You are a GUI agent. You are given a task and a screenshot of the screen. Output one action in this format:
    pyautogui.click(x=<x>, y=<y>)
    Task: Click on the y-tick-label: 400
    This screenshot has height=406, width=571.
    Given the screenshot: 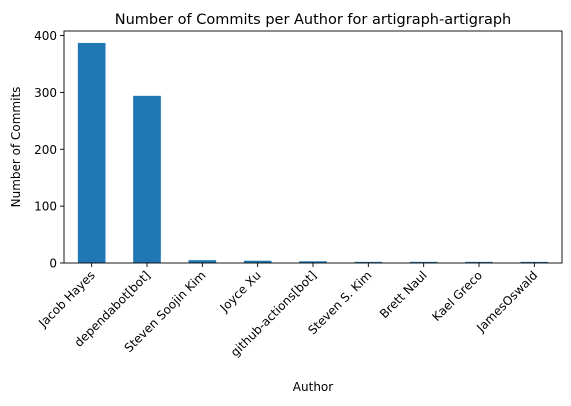 What is the action you would take?
    pyautogui.click(x=45, y=36)
    